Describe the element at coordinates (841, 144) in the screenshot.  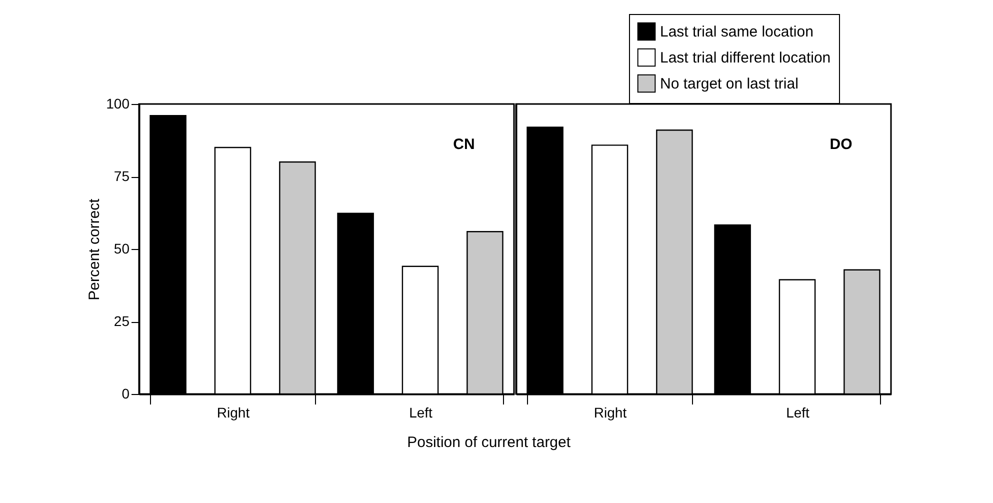
I see `annotation: DO` at that location.